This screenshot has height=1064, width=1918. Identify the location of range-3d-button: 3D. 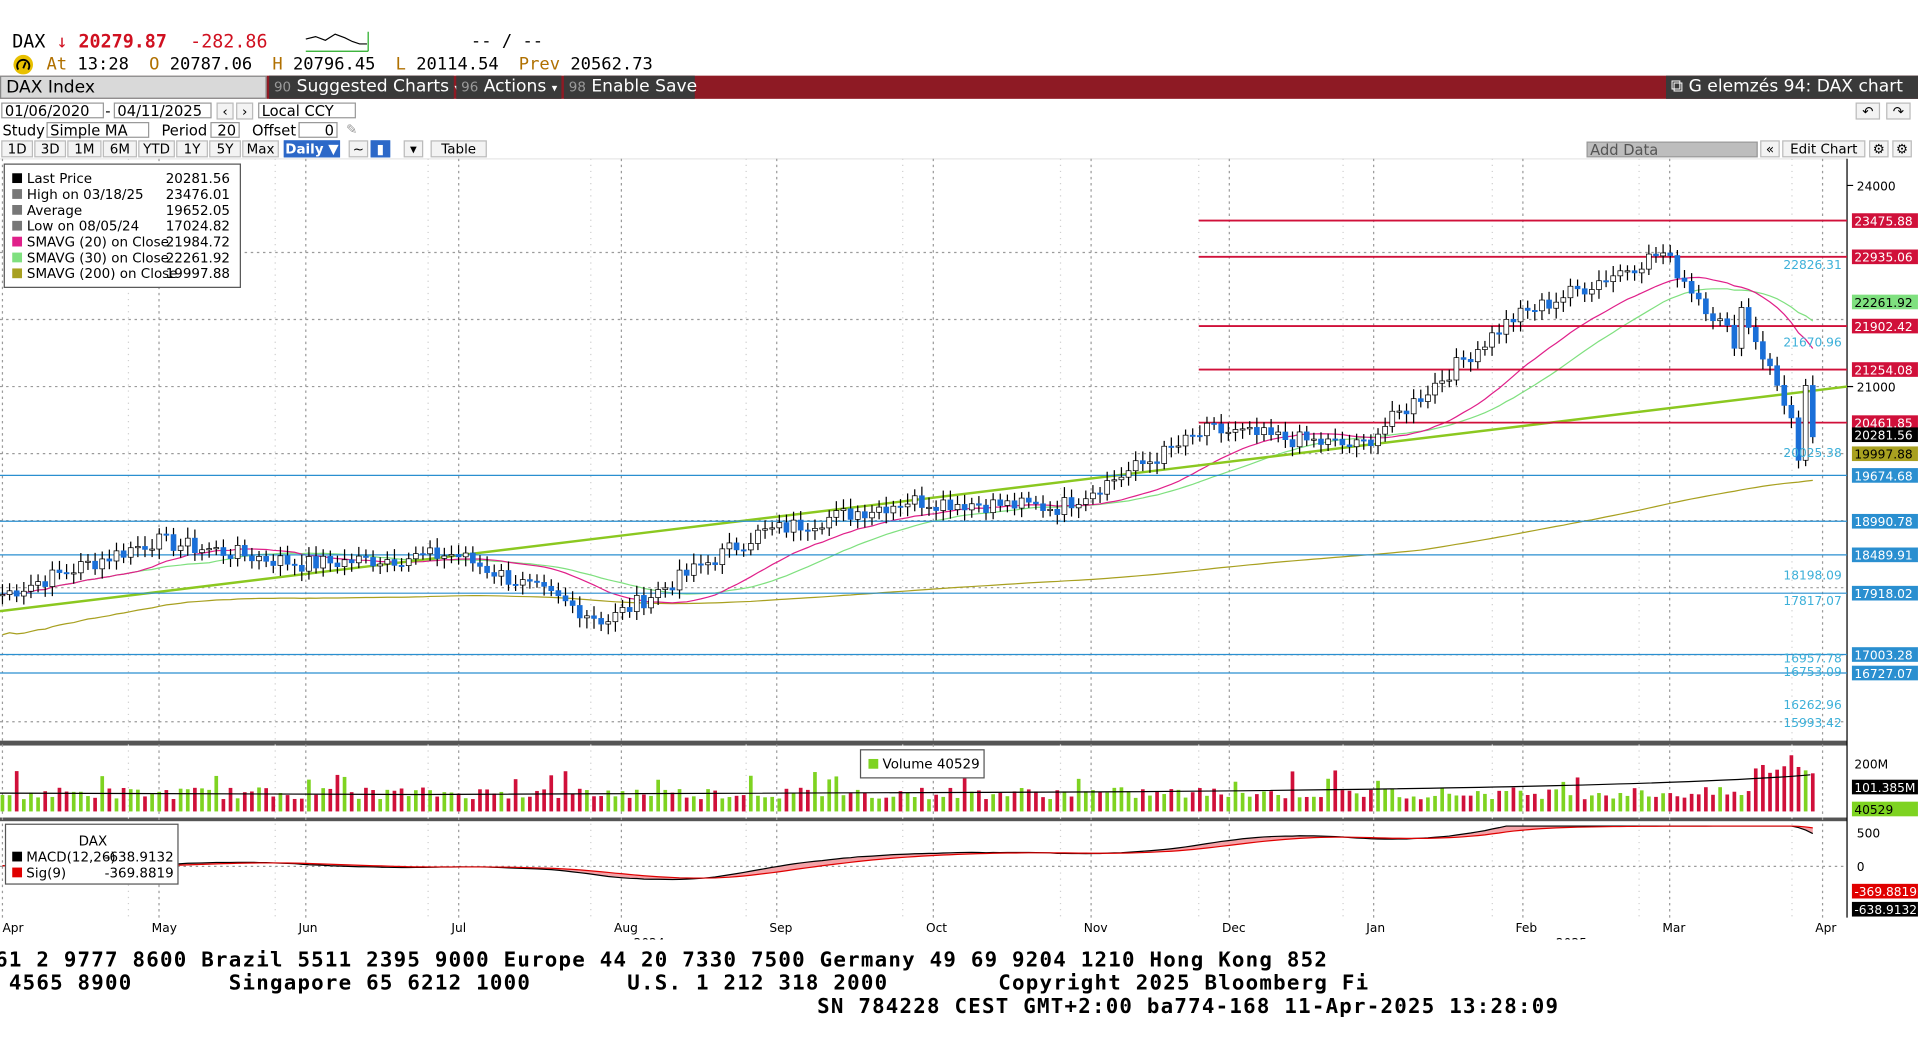
(50, 149).